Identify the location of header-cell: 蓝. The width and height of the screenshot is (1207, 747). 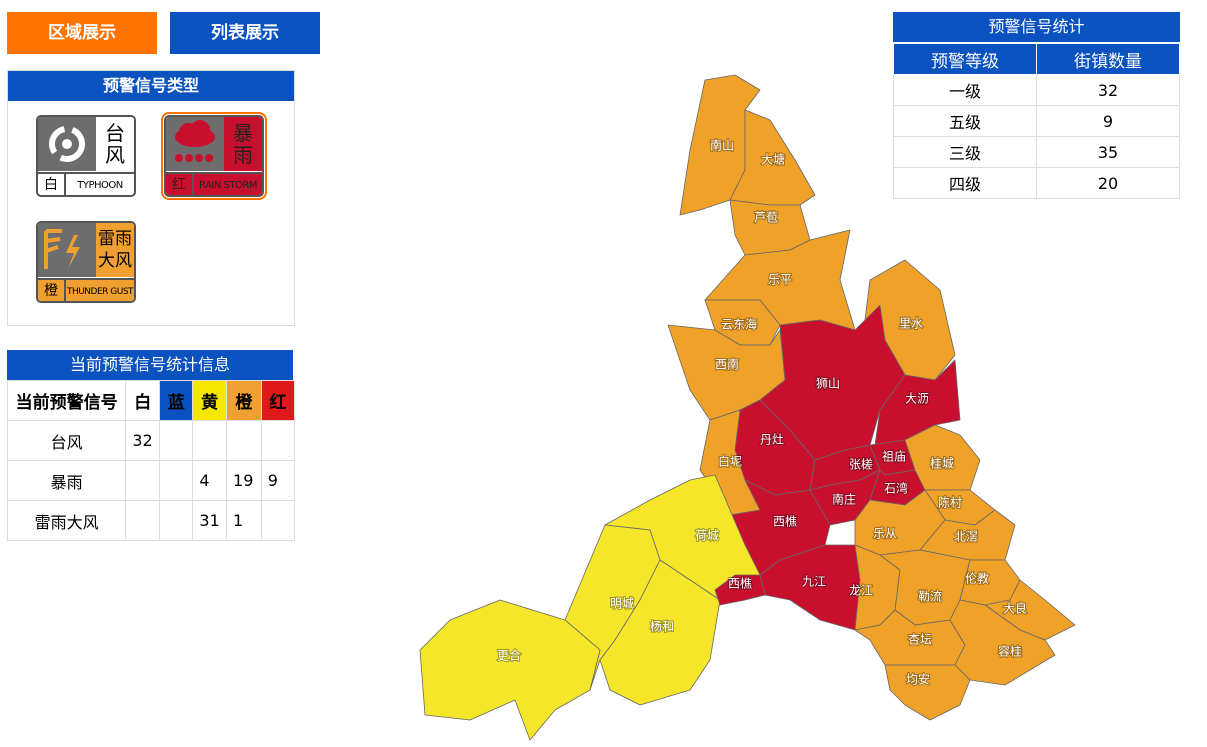
(176, 400).